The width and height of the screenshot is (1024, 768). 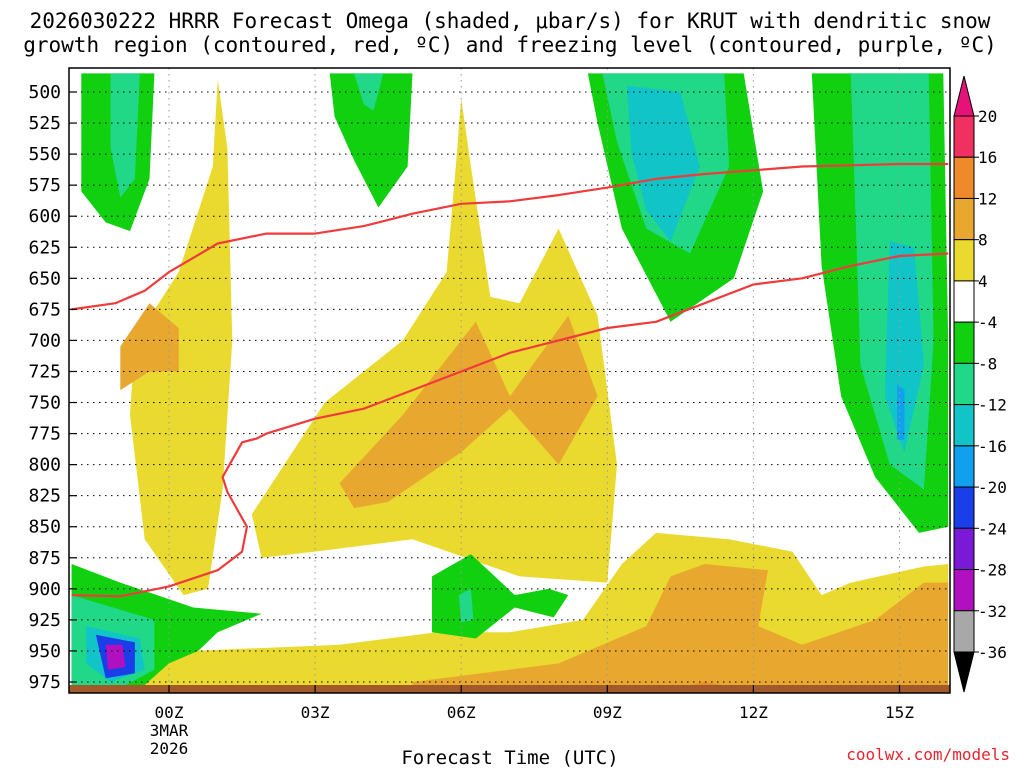 I want to click on colorbar-label: 12, so click(x=987, y=198).